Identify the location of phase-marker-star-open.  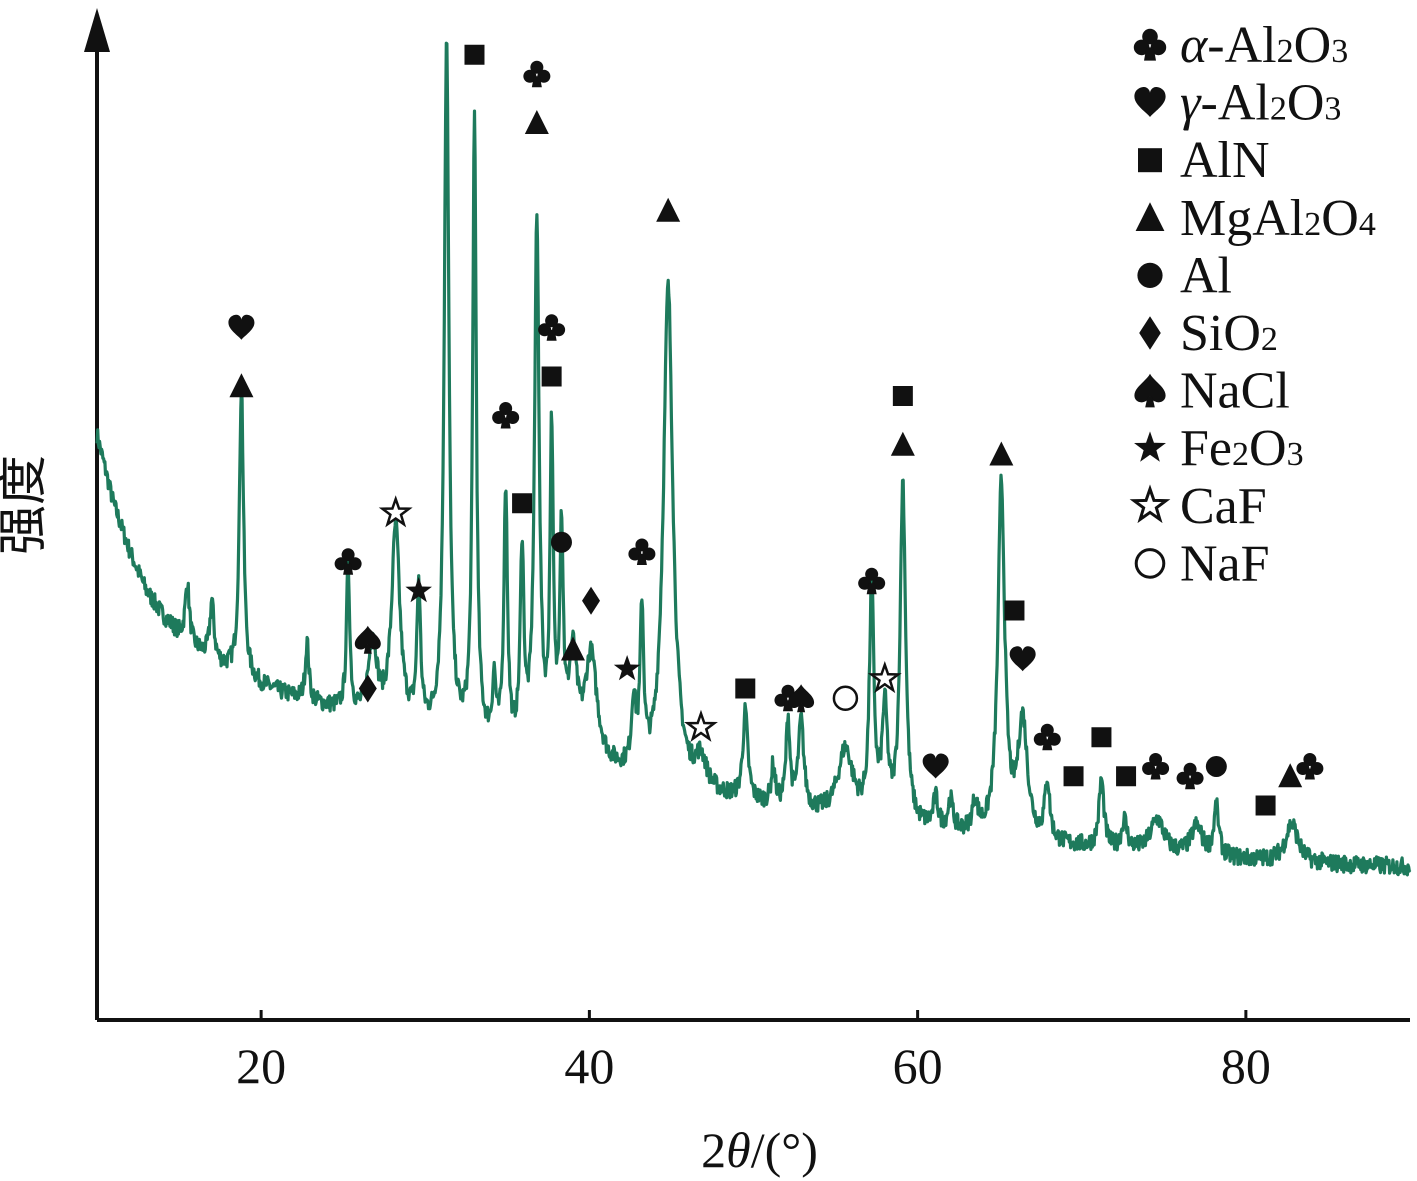
(701, 726).